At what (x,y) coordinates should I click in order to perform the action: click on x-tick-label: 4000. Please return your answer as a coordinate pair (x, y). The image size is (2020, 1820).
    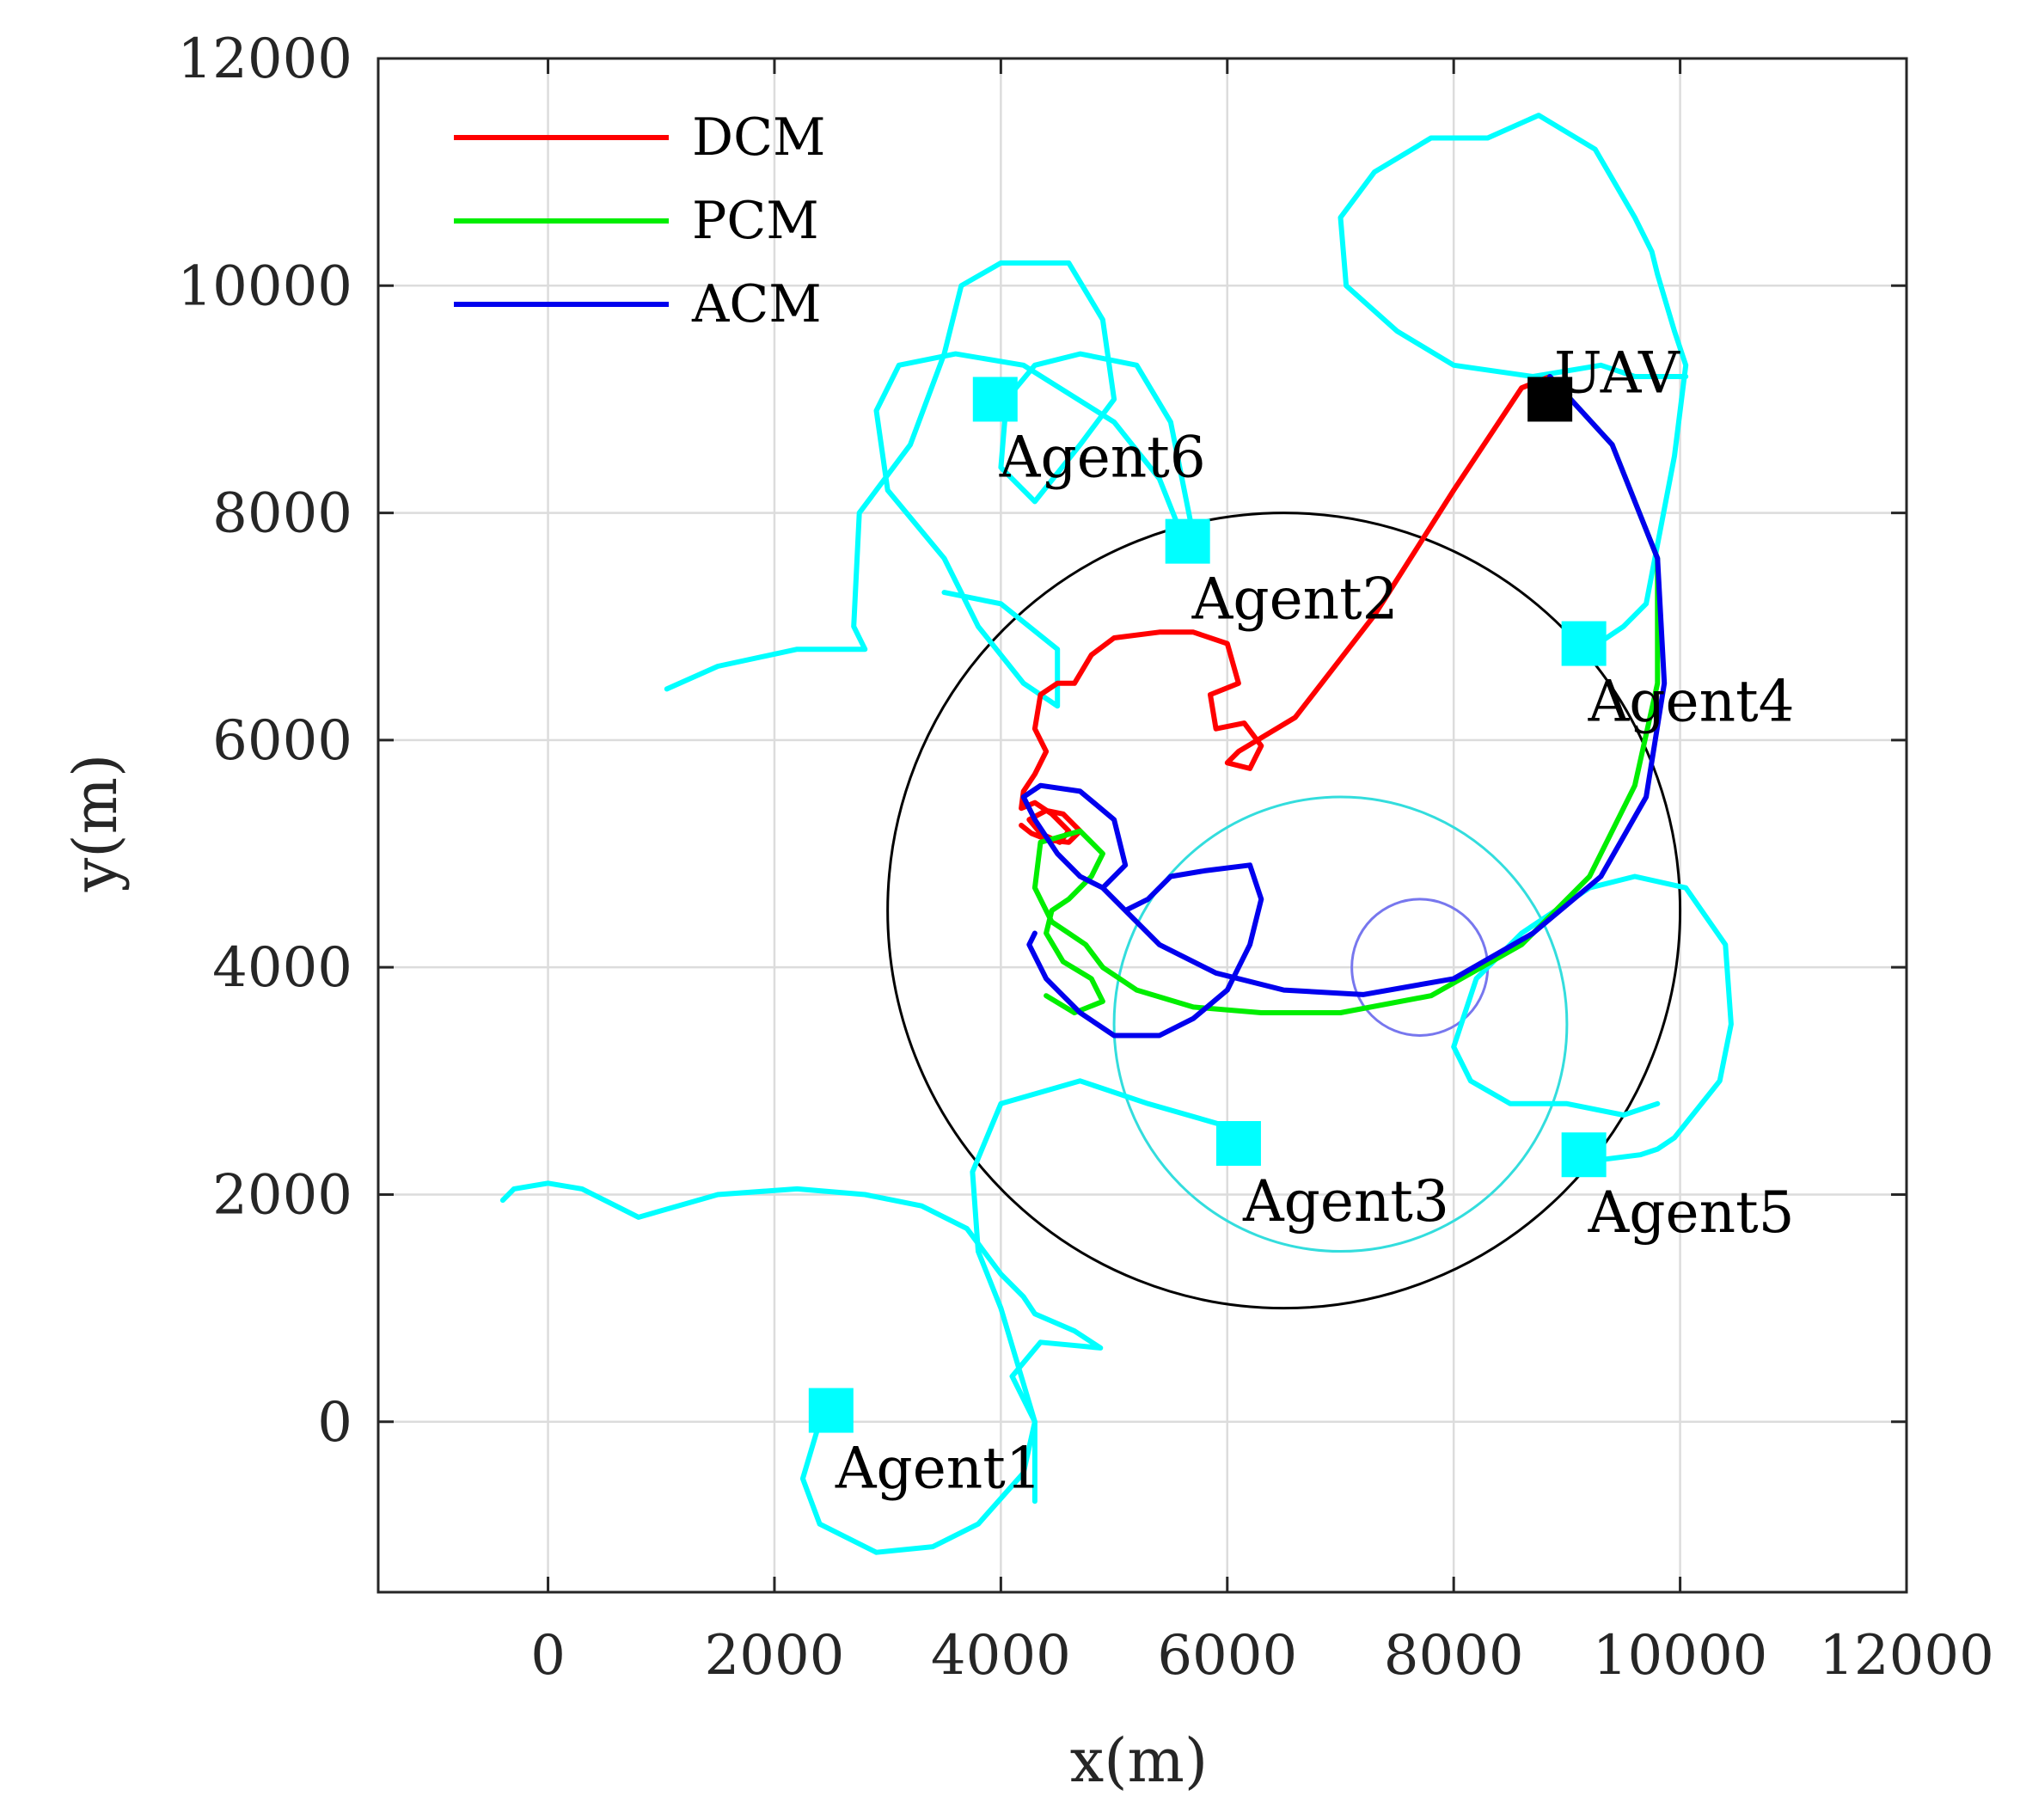
    Looking at the image, I should click on (1001, 1656).